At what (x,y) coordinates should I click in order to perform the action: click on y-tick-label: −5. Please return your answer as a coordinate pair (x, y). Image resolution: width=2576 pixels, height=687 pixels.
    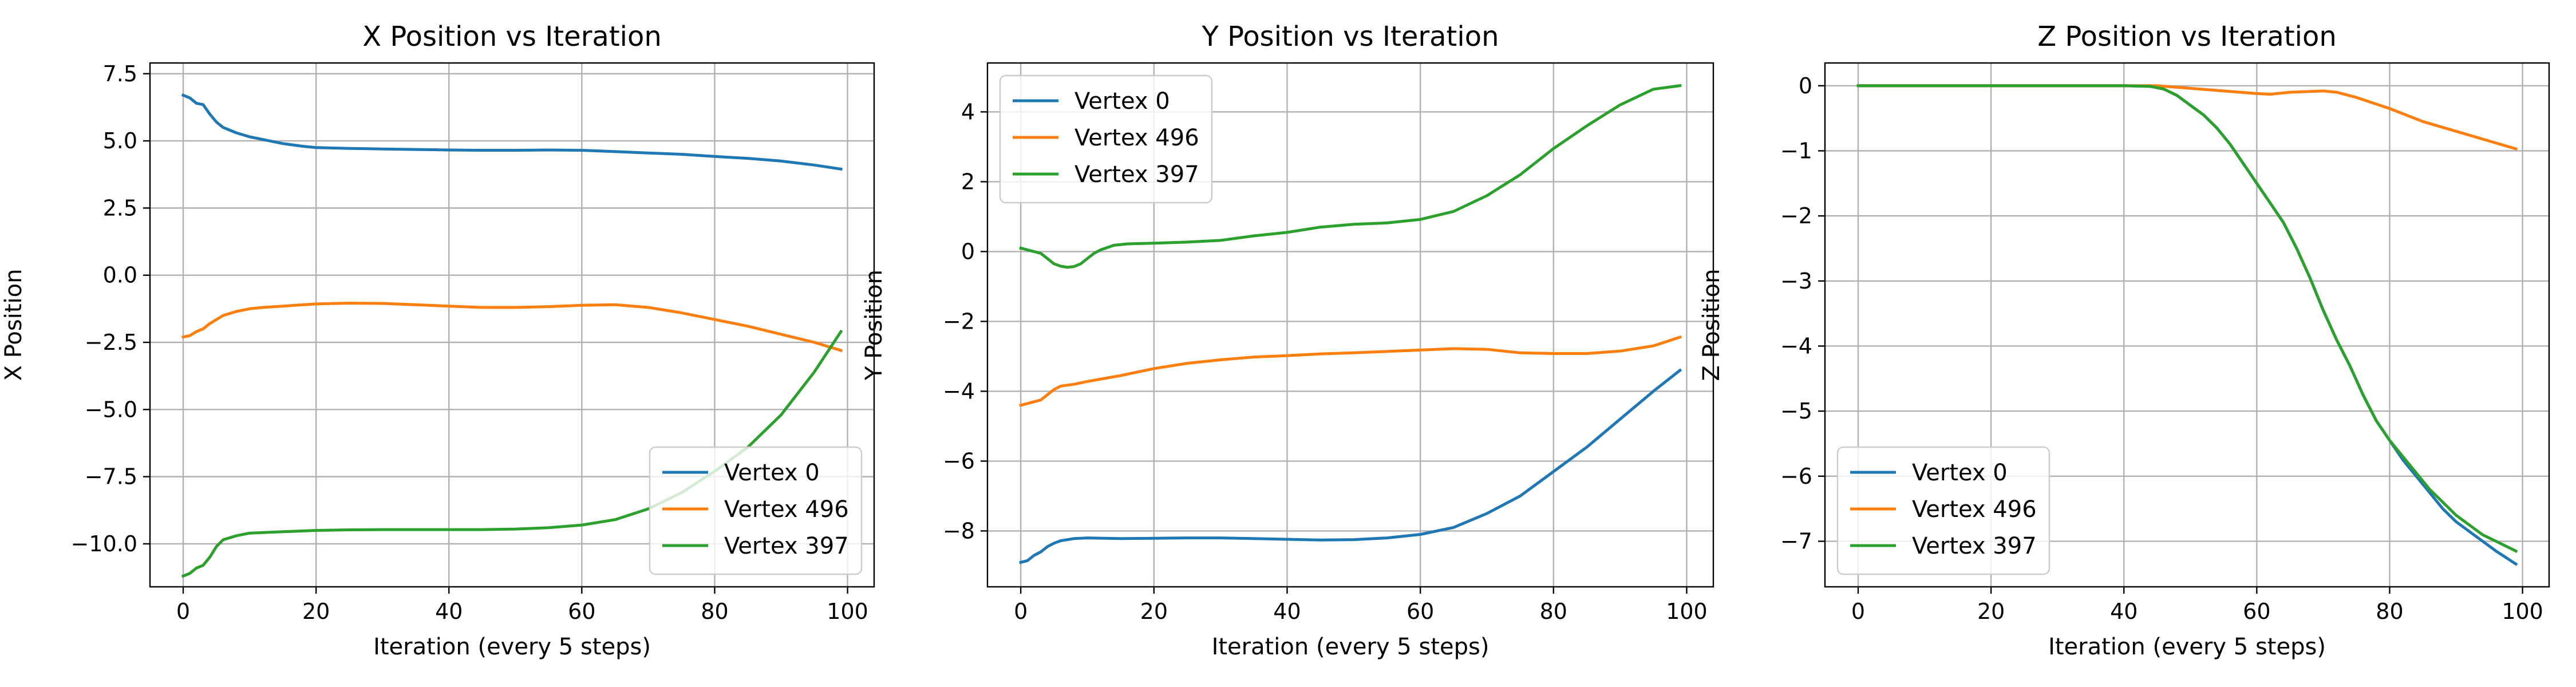
    Looking at the image, I should click on (1796, 411).